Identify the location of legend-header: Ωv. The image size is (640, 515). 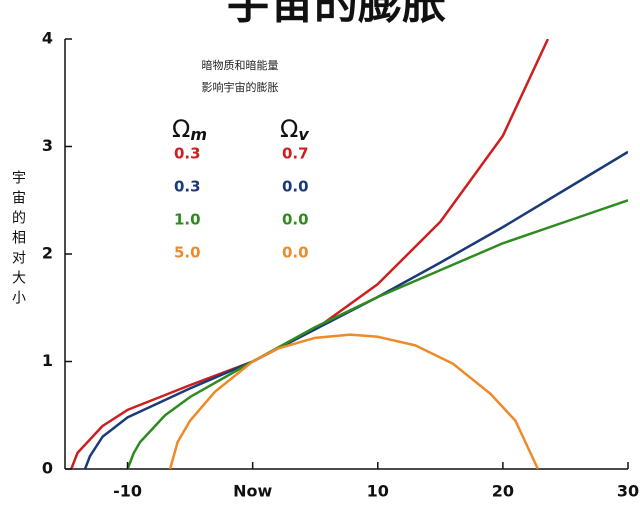
(294, 129).